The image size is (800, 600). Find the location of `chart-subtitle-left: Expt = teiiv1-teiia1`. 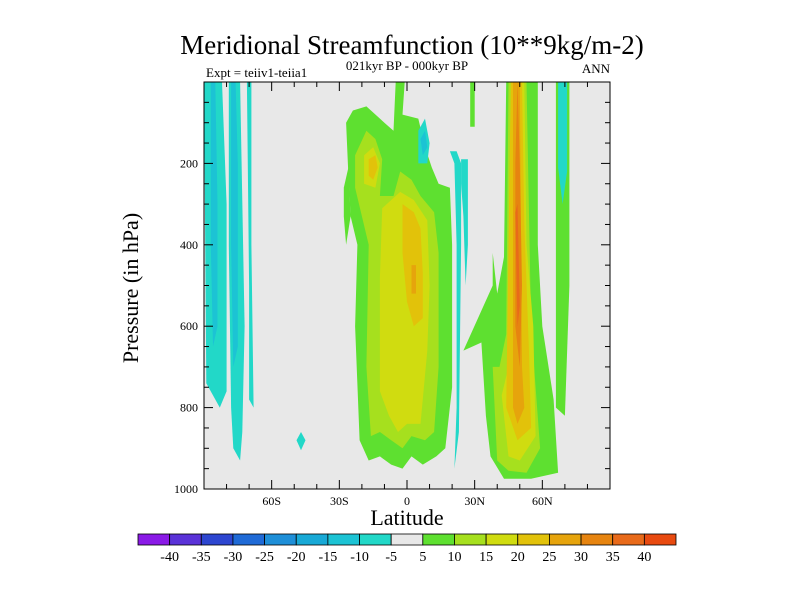

chart-subtitle-left: Expt = teiiv1-teiia1 is located at coordinates (256, 72).